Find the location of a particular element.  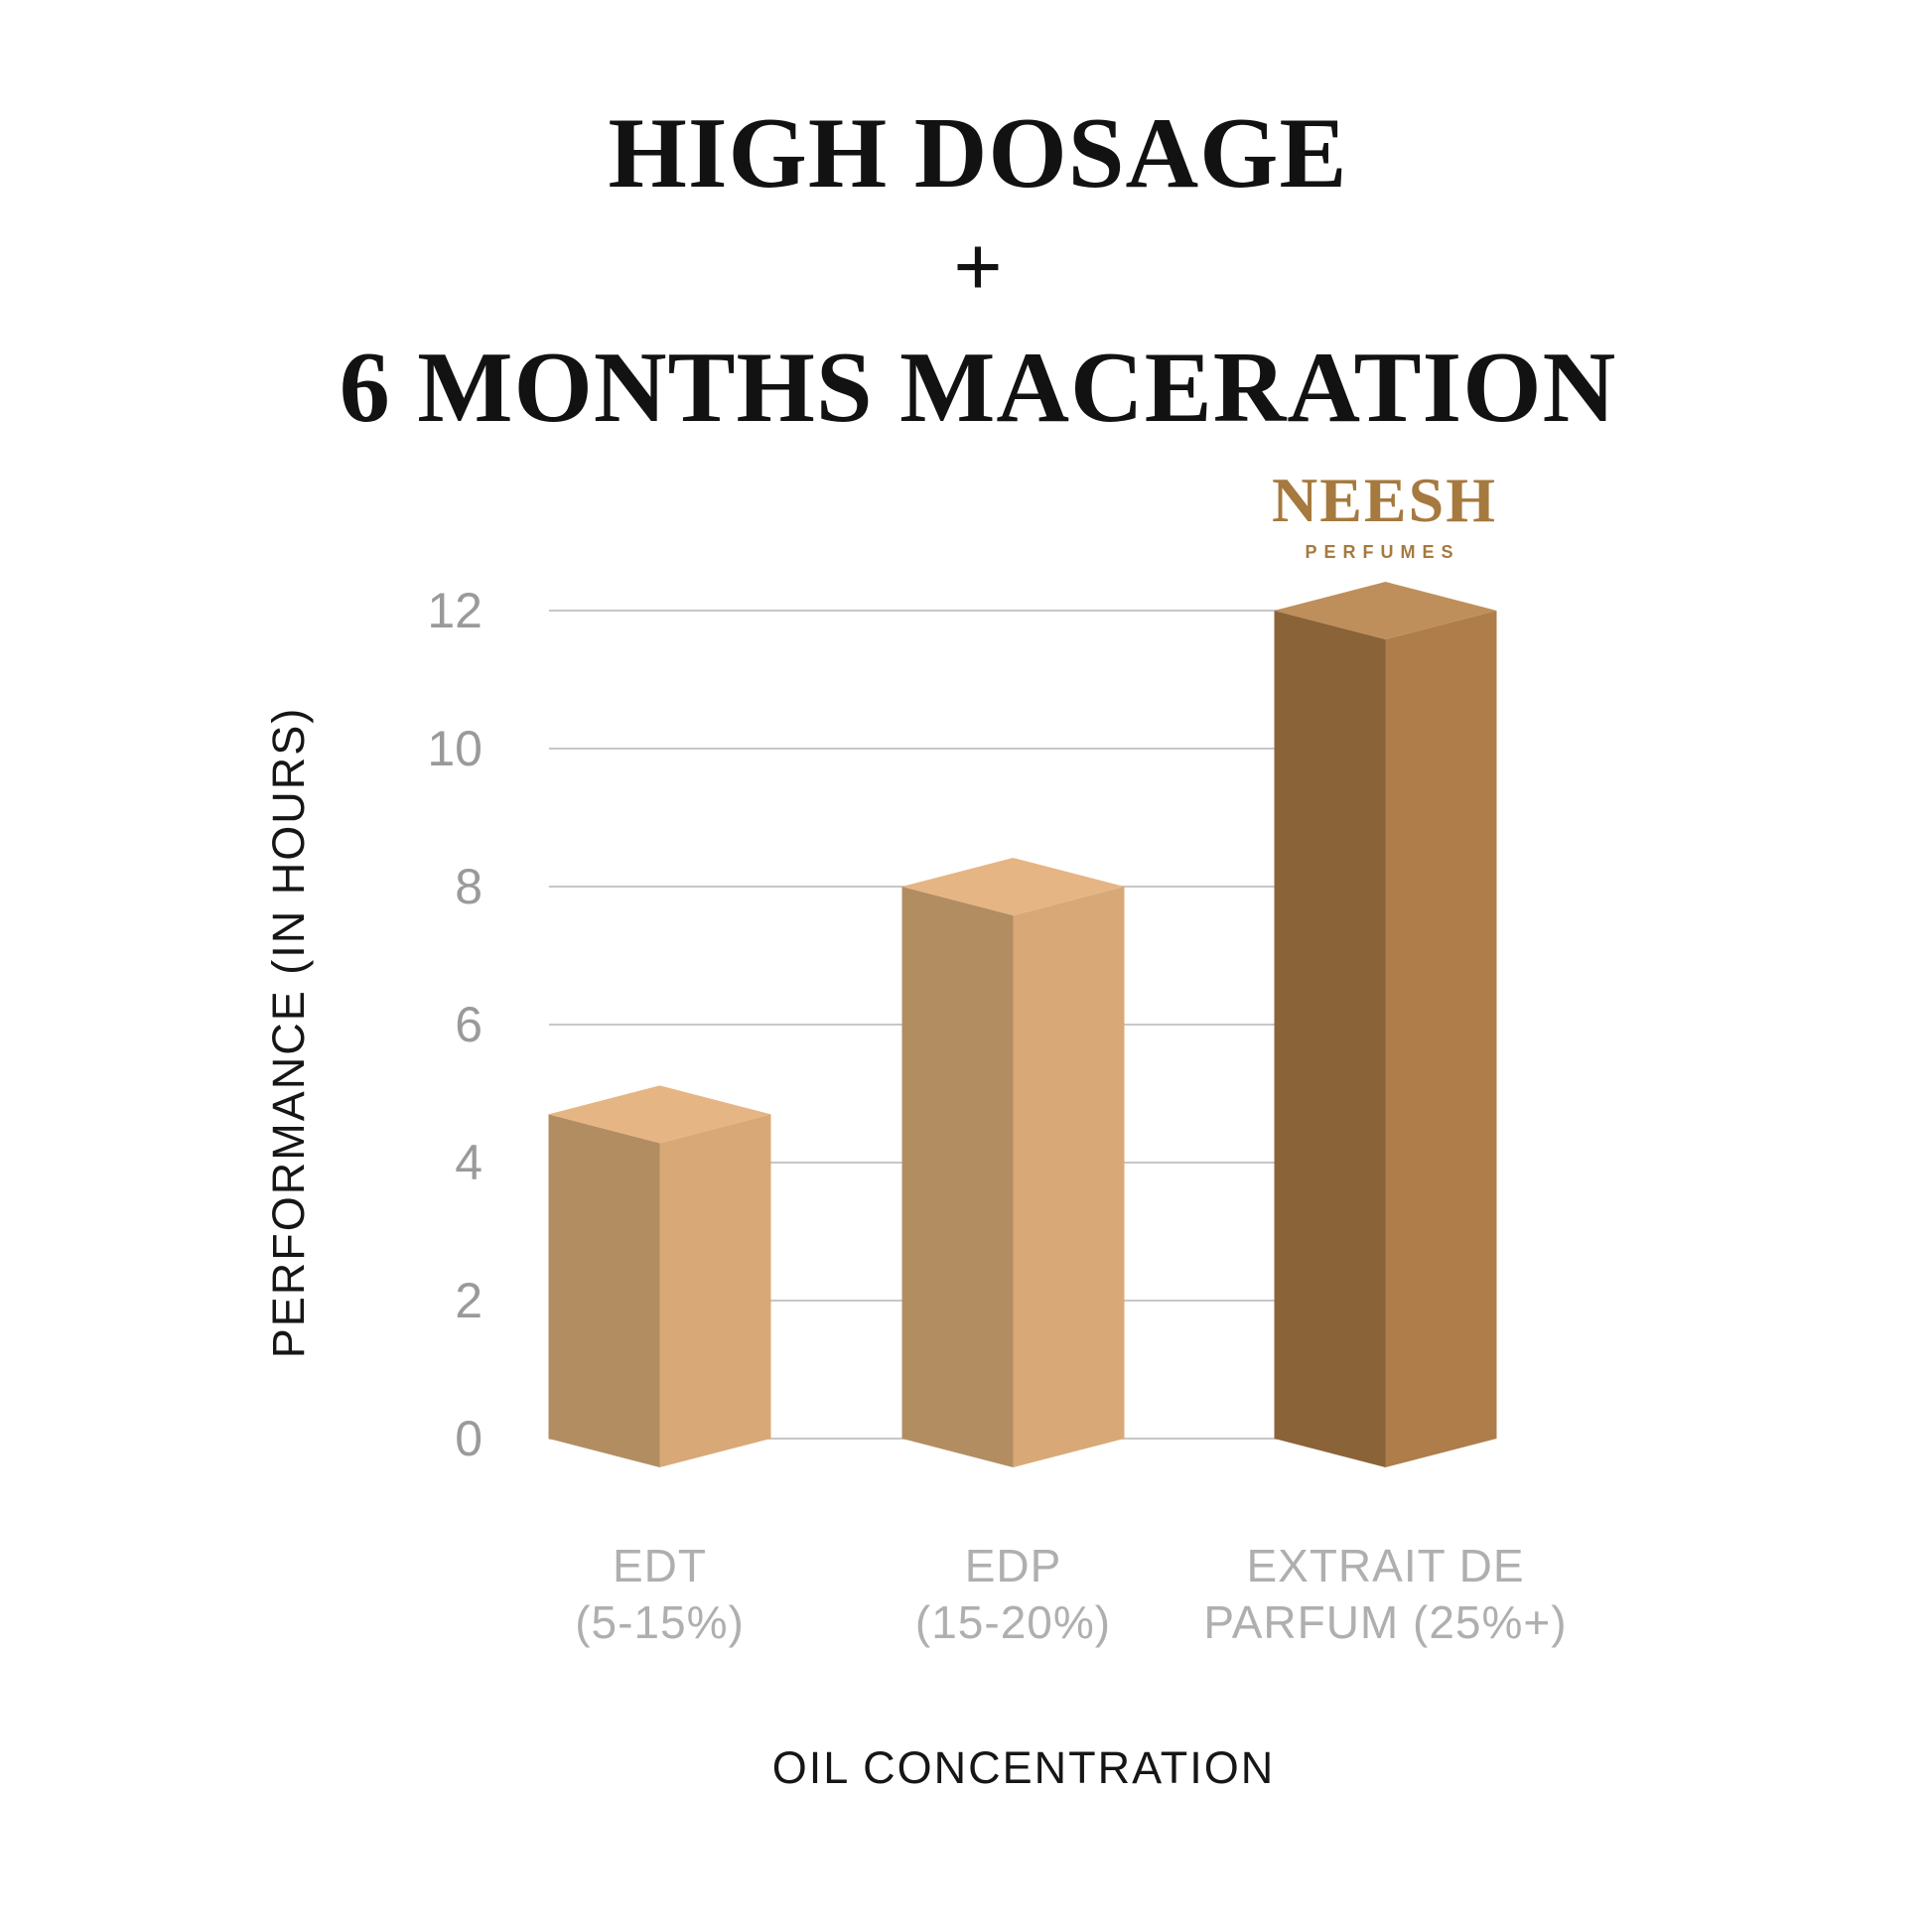

category-label: (5-15%) is located at coordinates (660, 1622).